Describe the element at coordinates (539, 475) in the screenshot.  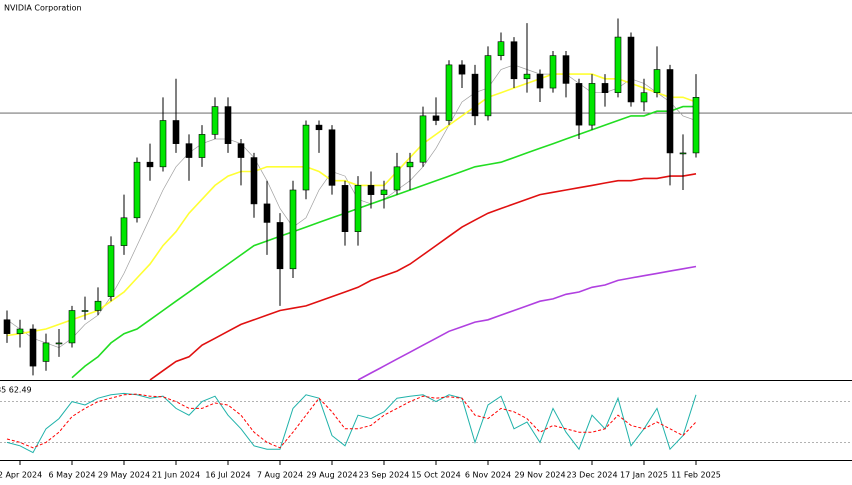
I see `x-tick-label: 29 Nov 2024` at that location.